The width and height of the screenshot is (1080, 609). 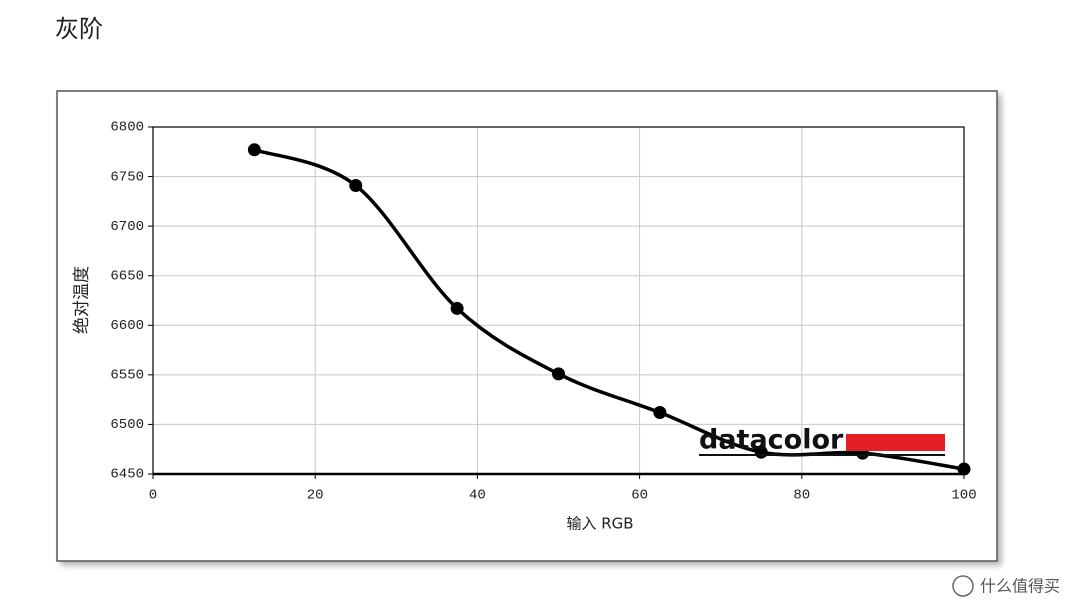 I want to click on y-tick-label: 6700, so click(x=127, y=227).